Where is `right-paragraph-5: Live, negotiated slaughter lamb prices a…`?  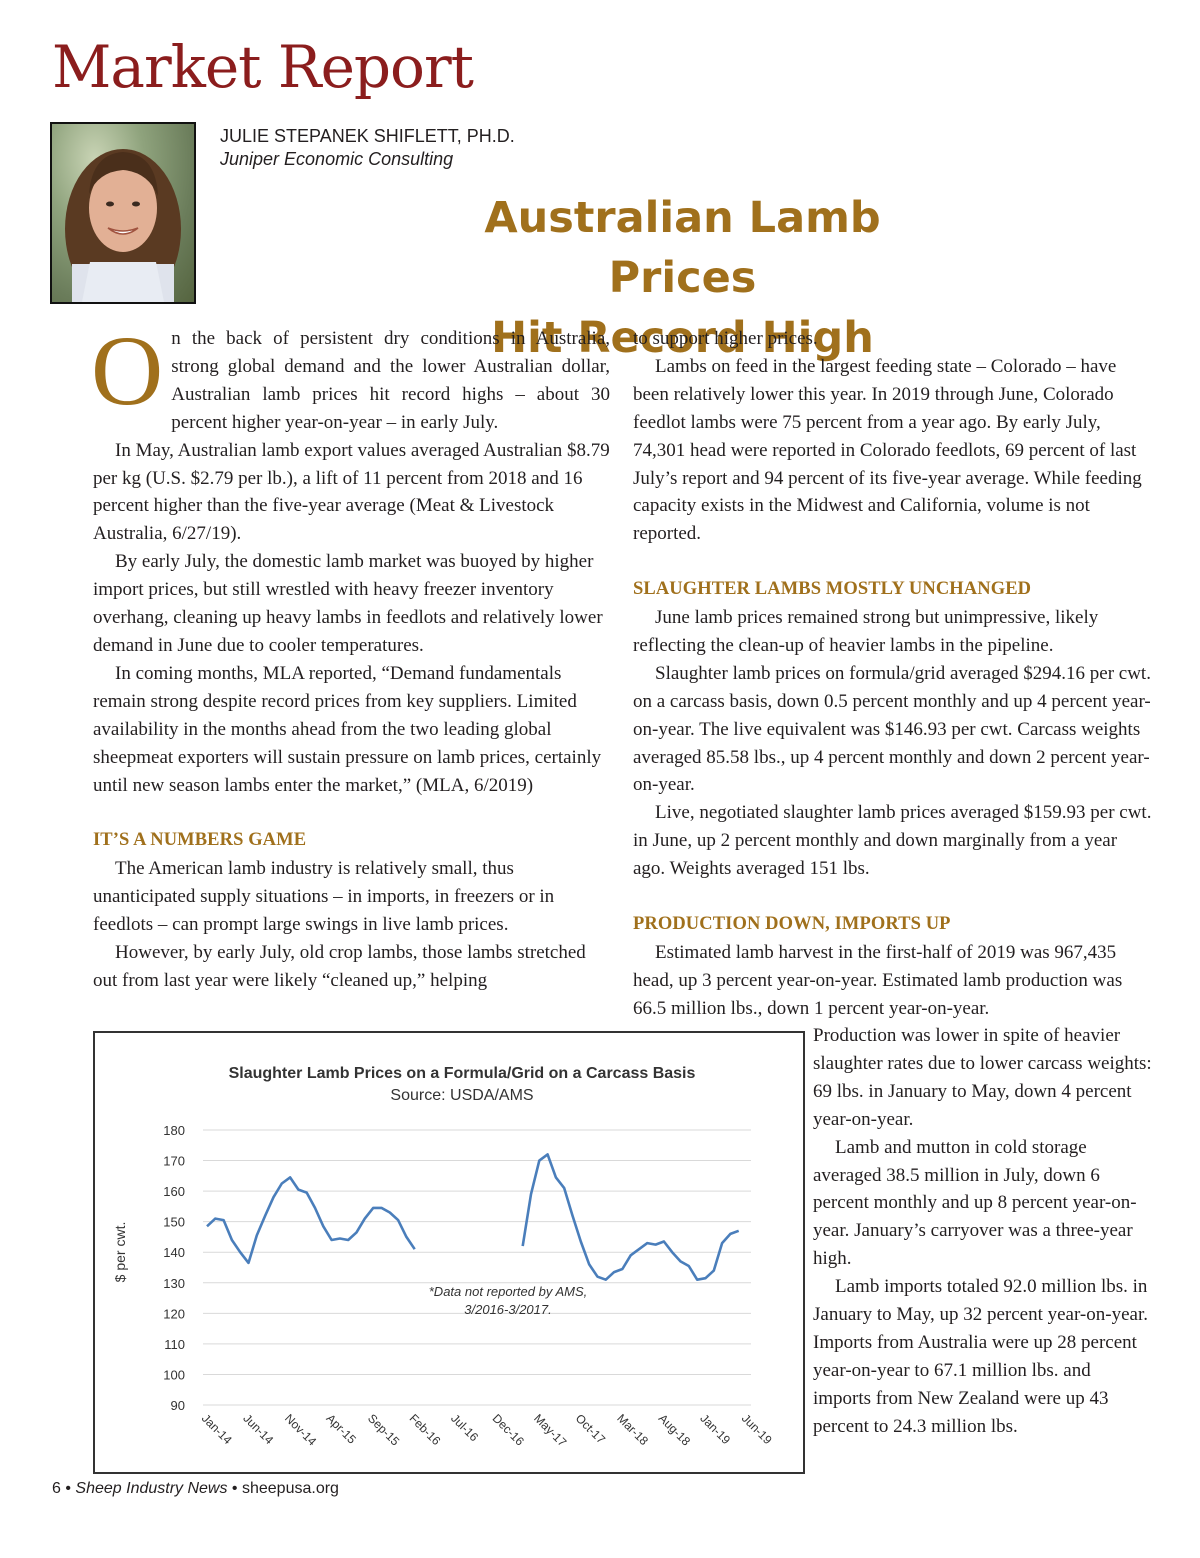
right-paragraph-5: Live, negotiated slaughter lamb prices a… is located at coordinates (892, 841).